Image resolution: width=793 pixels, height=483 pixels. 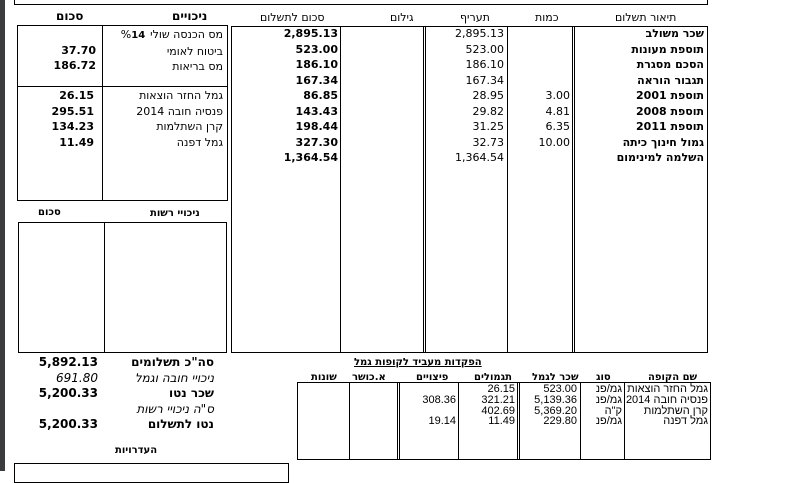 What do you see at coordinates (76, 95) in the screenshot?
I see `fund-deduction-value: 26.15` at bounding box center [76, 95].